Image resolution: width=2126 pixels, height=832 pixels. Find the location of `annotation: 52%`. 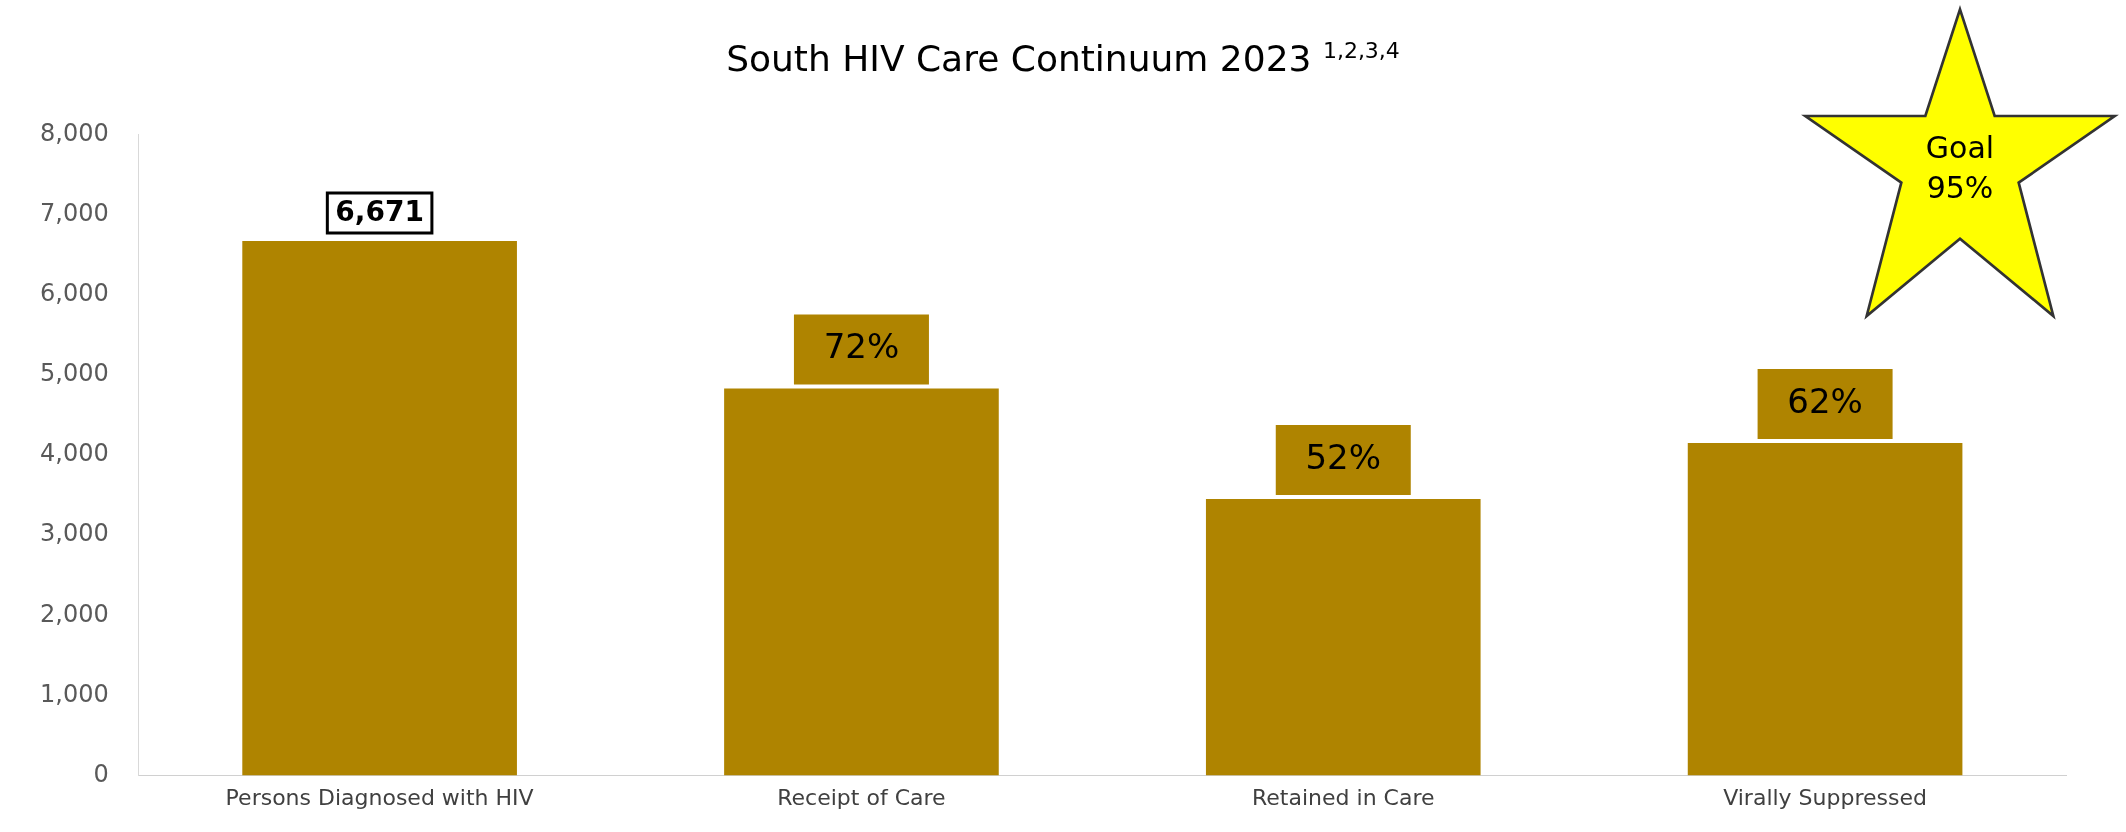

annotation: 52% is located at coordinates (1343, 456).